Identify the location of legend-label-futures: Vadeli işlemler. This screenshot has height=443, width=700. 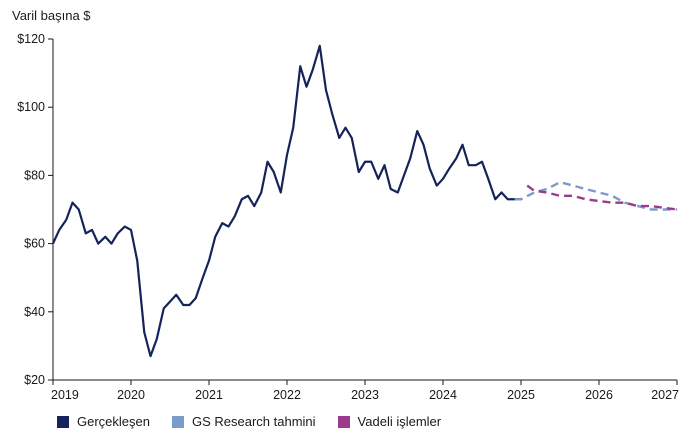
(399, 421).